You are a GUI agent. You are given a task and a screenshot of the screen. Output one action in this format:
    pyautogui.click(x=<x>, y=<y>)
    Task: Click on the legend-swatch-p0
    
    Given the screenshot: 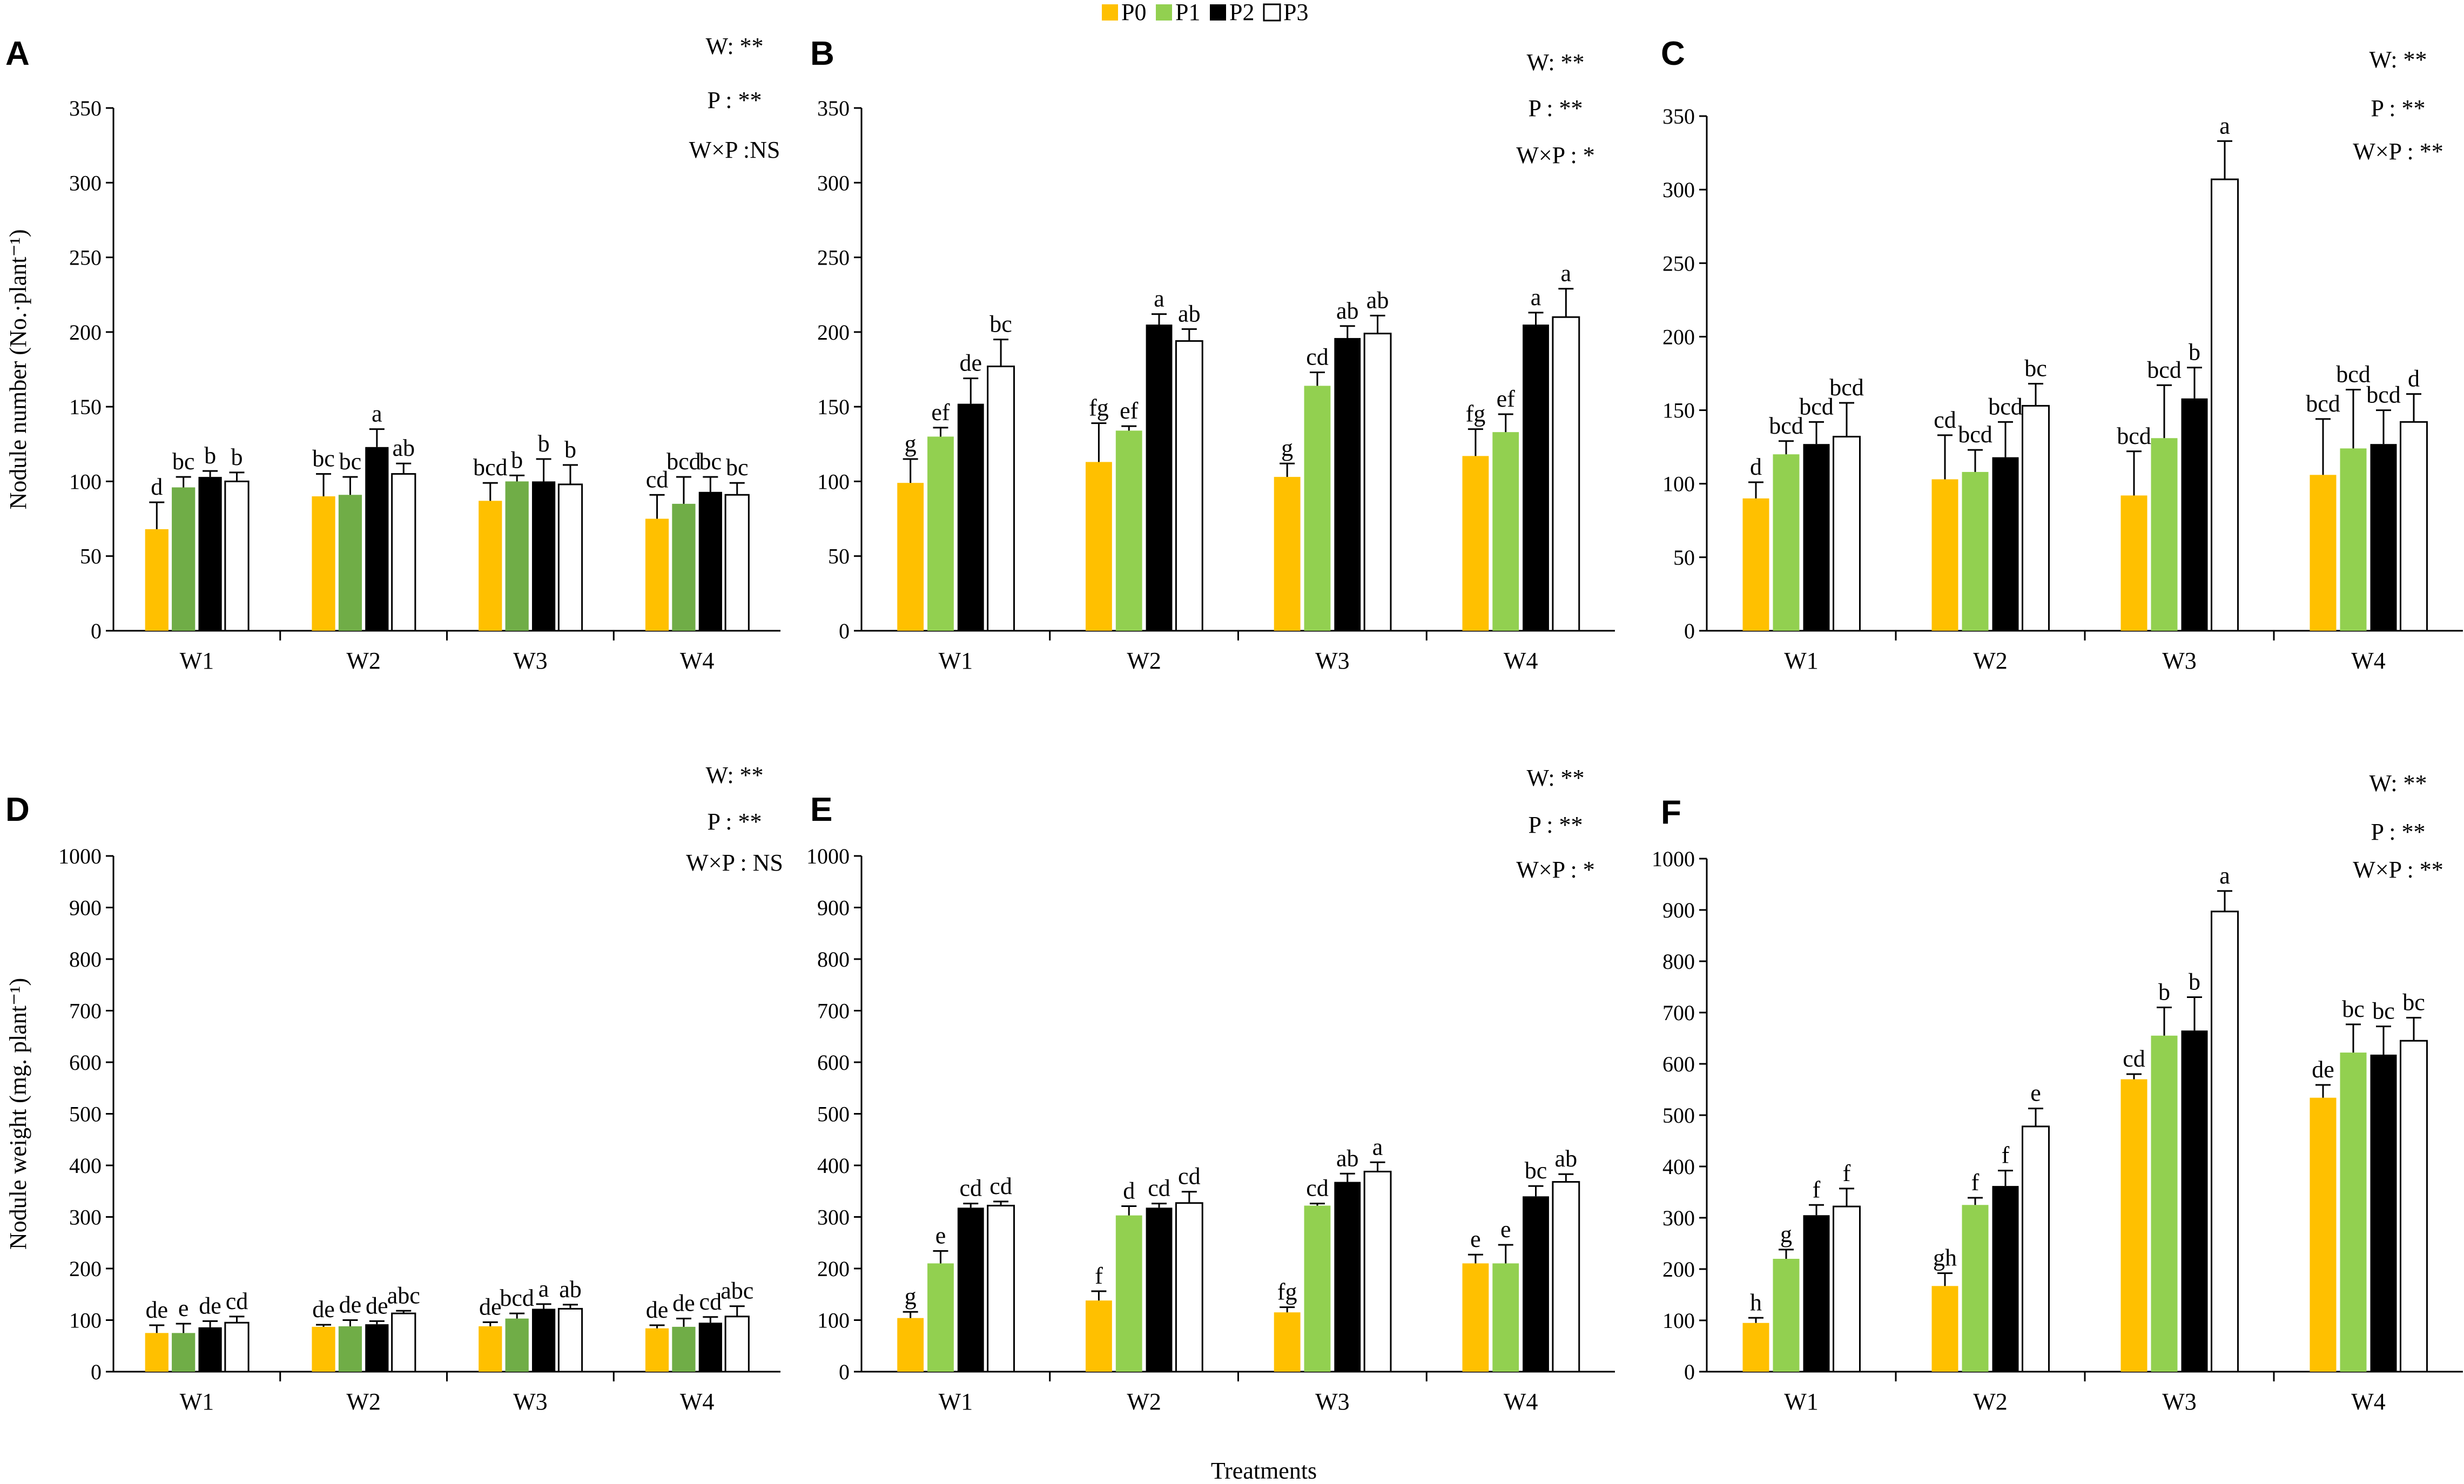 What is the action you would take?
    pyautogui.click(x=1110, y=12)
    